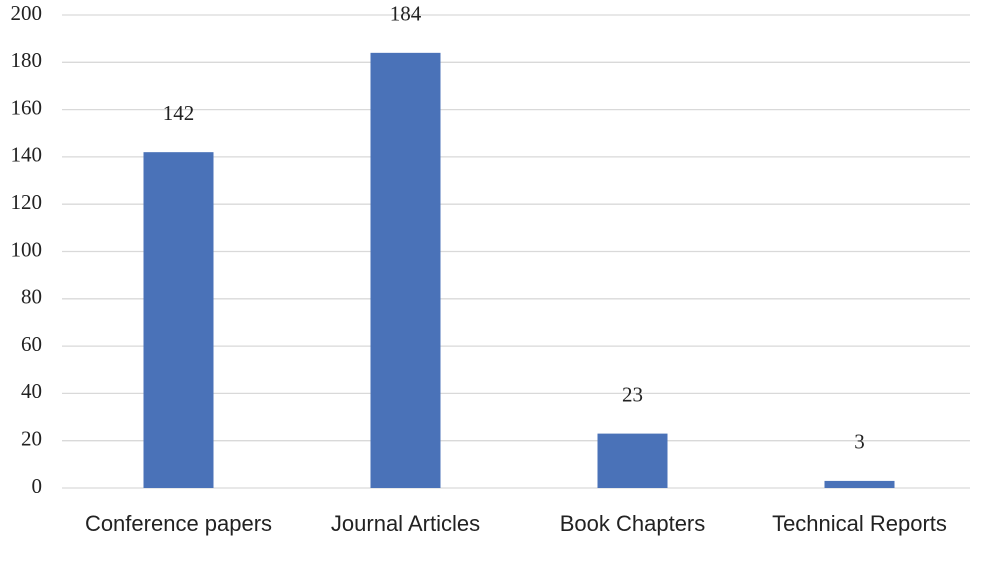 The height and width of the screenshot is (575, 985). What do you see at coordinates (632, 394) in the screenshot?
I see `data-label: 23` at bounding box center [632, 394].